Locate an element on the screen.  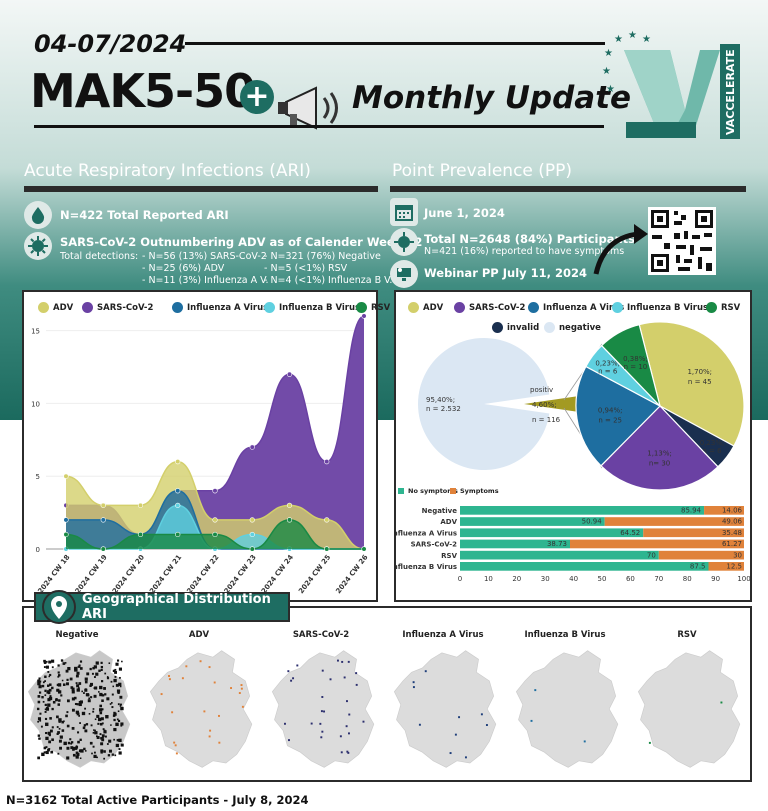
point-adv is located at coordinates (252, 520).